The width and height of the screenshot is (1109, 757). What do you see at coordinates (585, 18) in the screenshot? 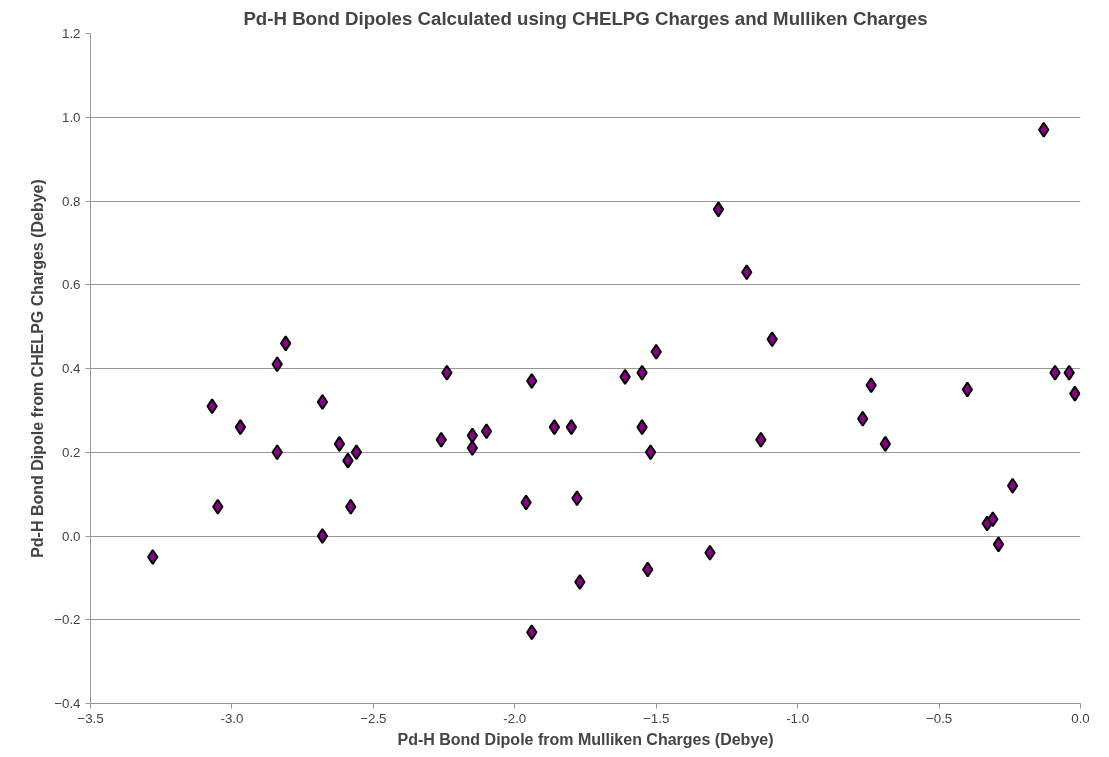
I see `chart-title: Pd-H Bond Dipoles Calculated using CHELPG Charges and Mulliken Charges` at bounding box center [585, 18].